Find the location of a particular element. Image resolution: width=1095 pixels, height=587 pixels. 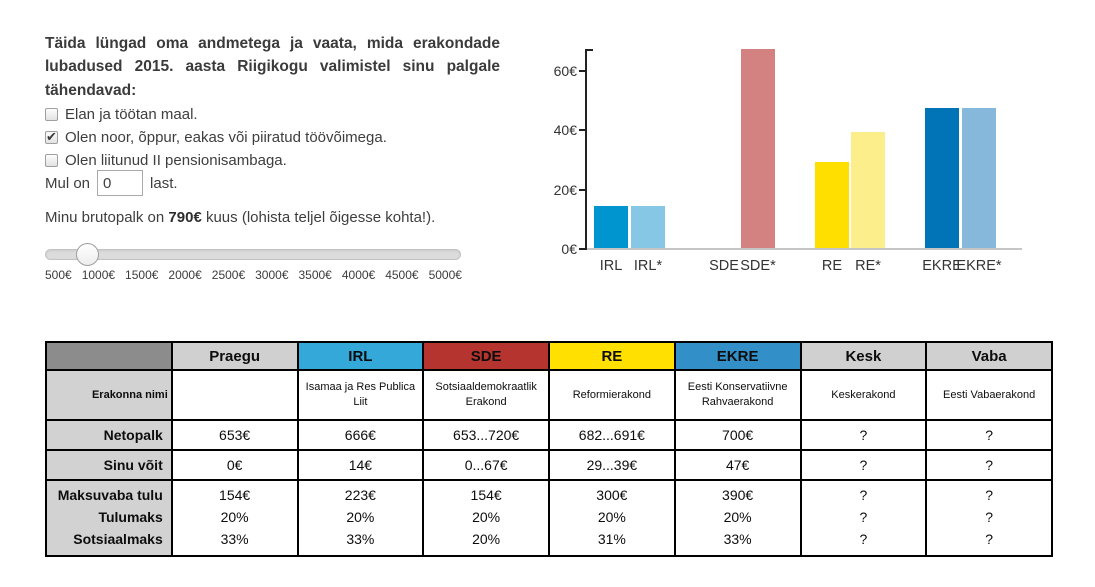

chart-bar-RE* is located at coordinates (868, 190).